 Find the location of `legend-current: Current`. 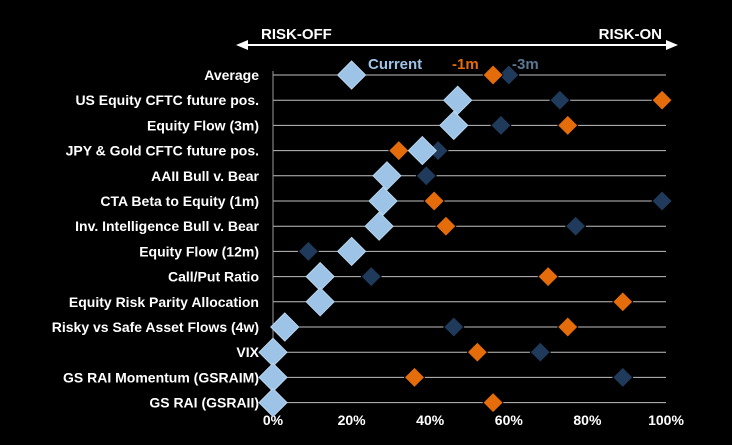

legend-current: Current is located at coordinates (395, 64).